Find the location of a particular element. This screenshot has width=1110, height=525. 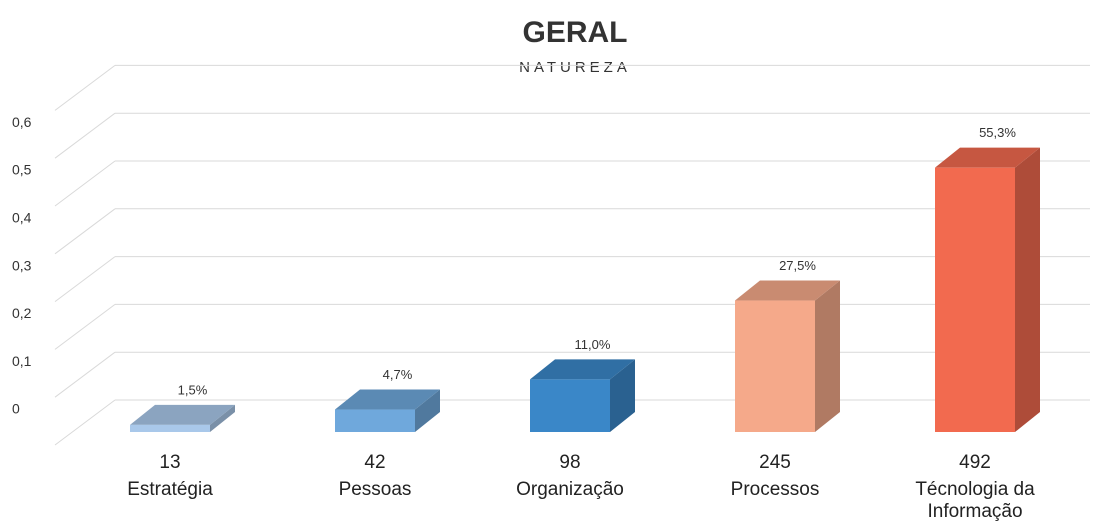

y-tick-label: 0 is located at coordinates (16, 409).